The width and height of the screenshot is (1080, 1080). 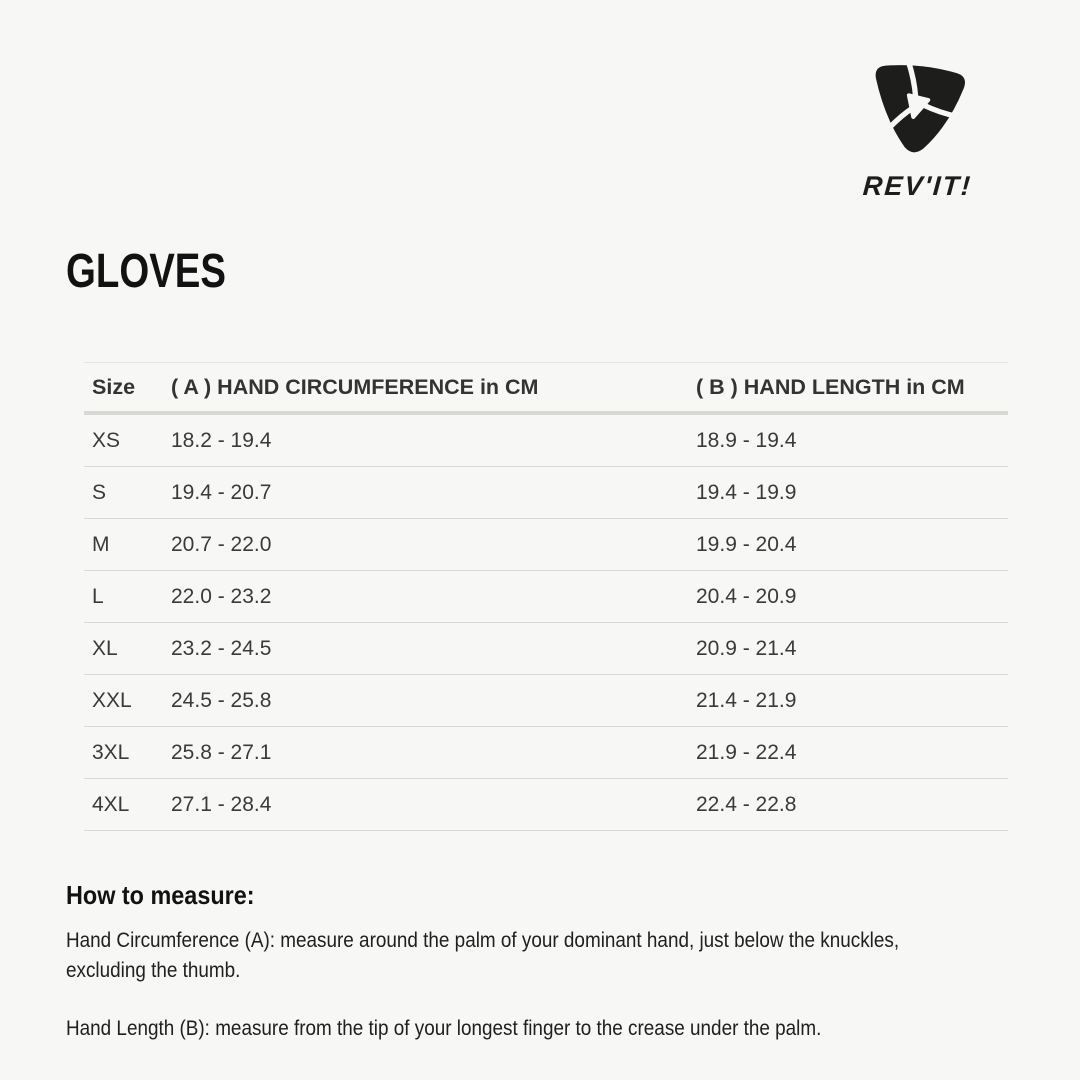 I want to click on cell-circumference: 23.2 - 24.5, so click(x=221, y=648).